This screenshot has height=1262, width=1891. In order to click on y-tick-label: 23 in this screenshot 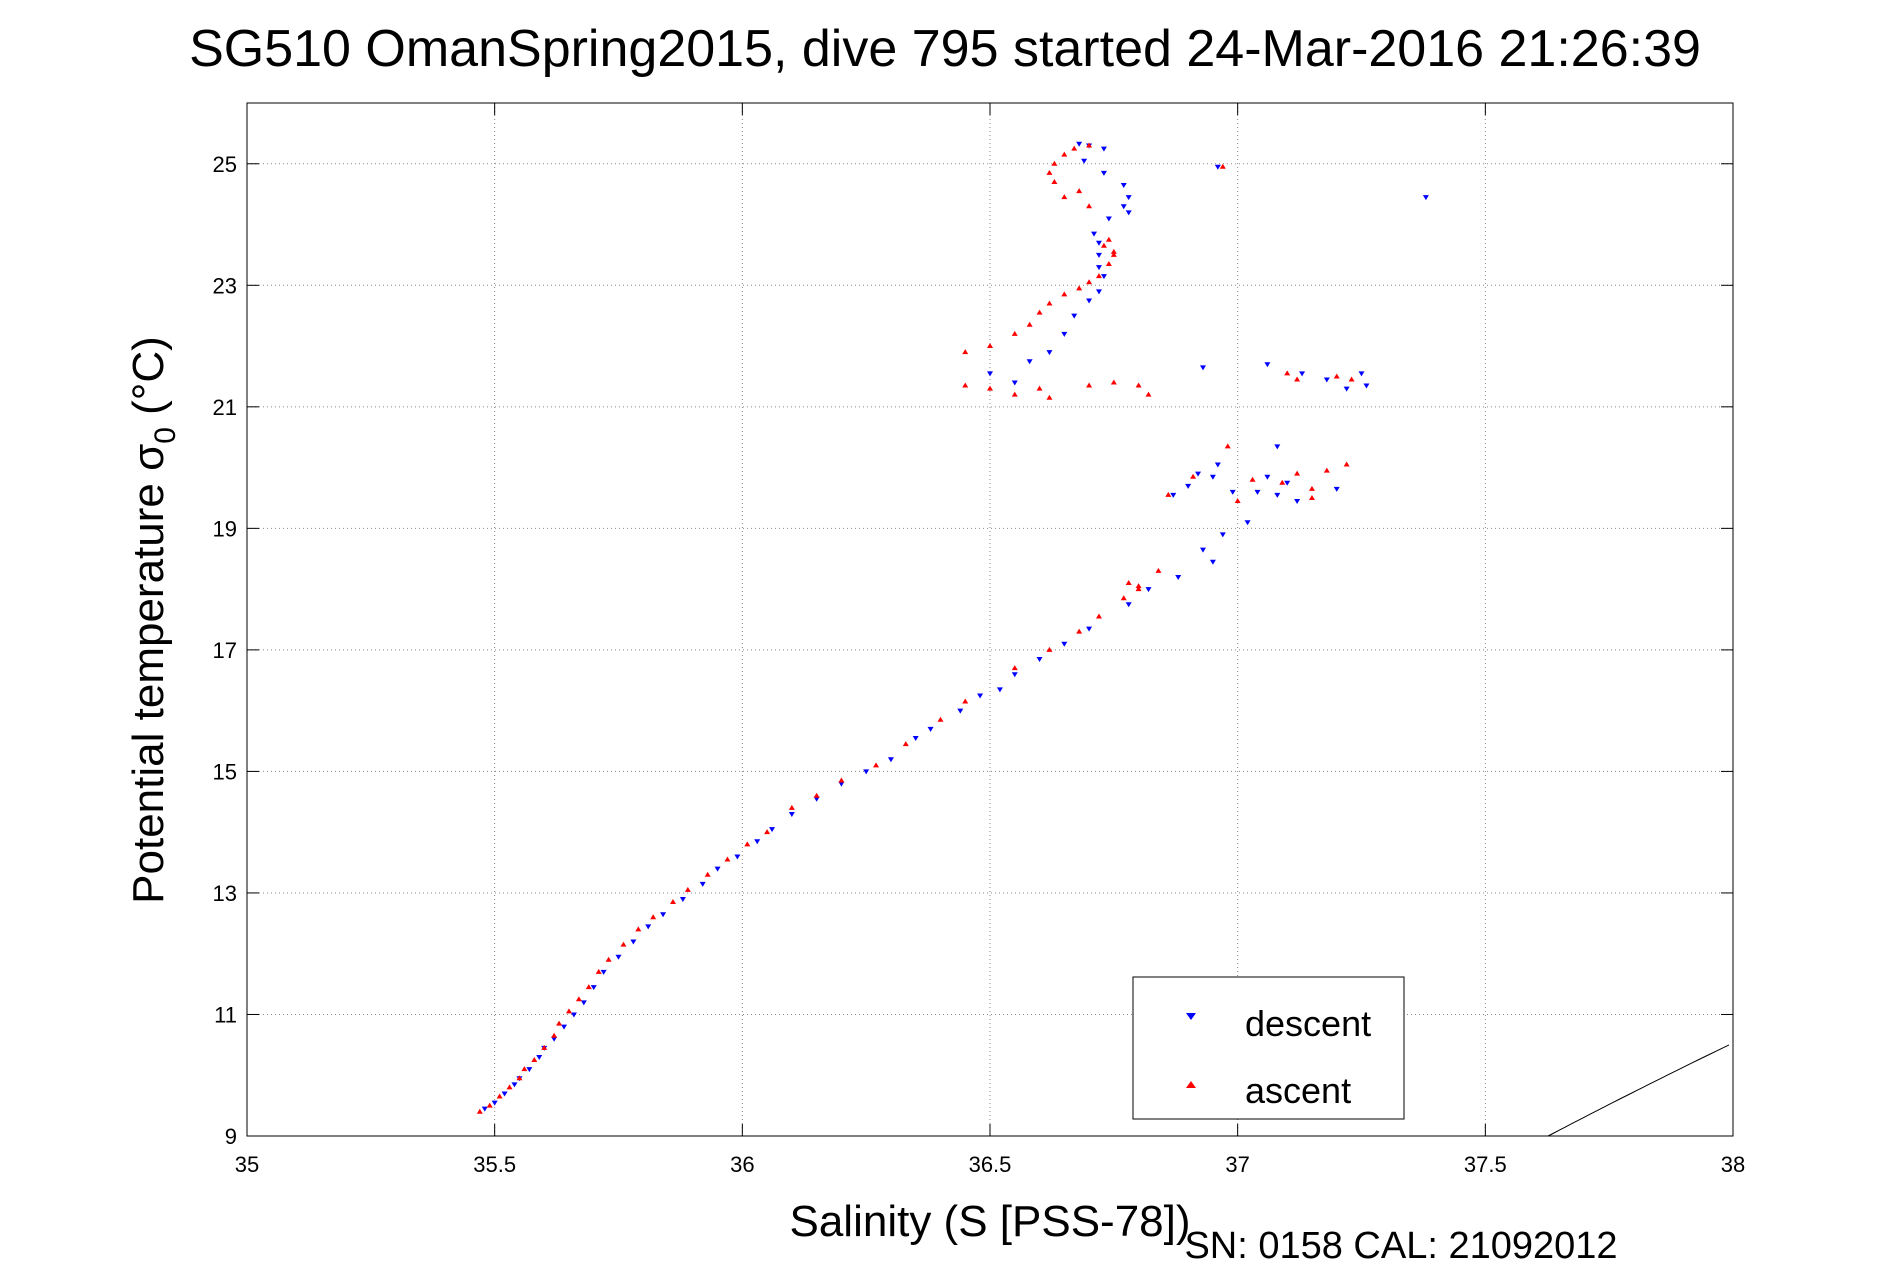, I will do `click(225, 285)`.